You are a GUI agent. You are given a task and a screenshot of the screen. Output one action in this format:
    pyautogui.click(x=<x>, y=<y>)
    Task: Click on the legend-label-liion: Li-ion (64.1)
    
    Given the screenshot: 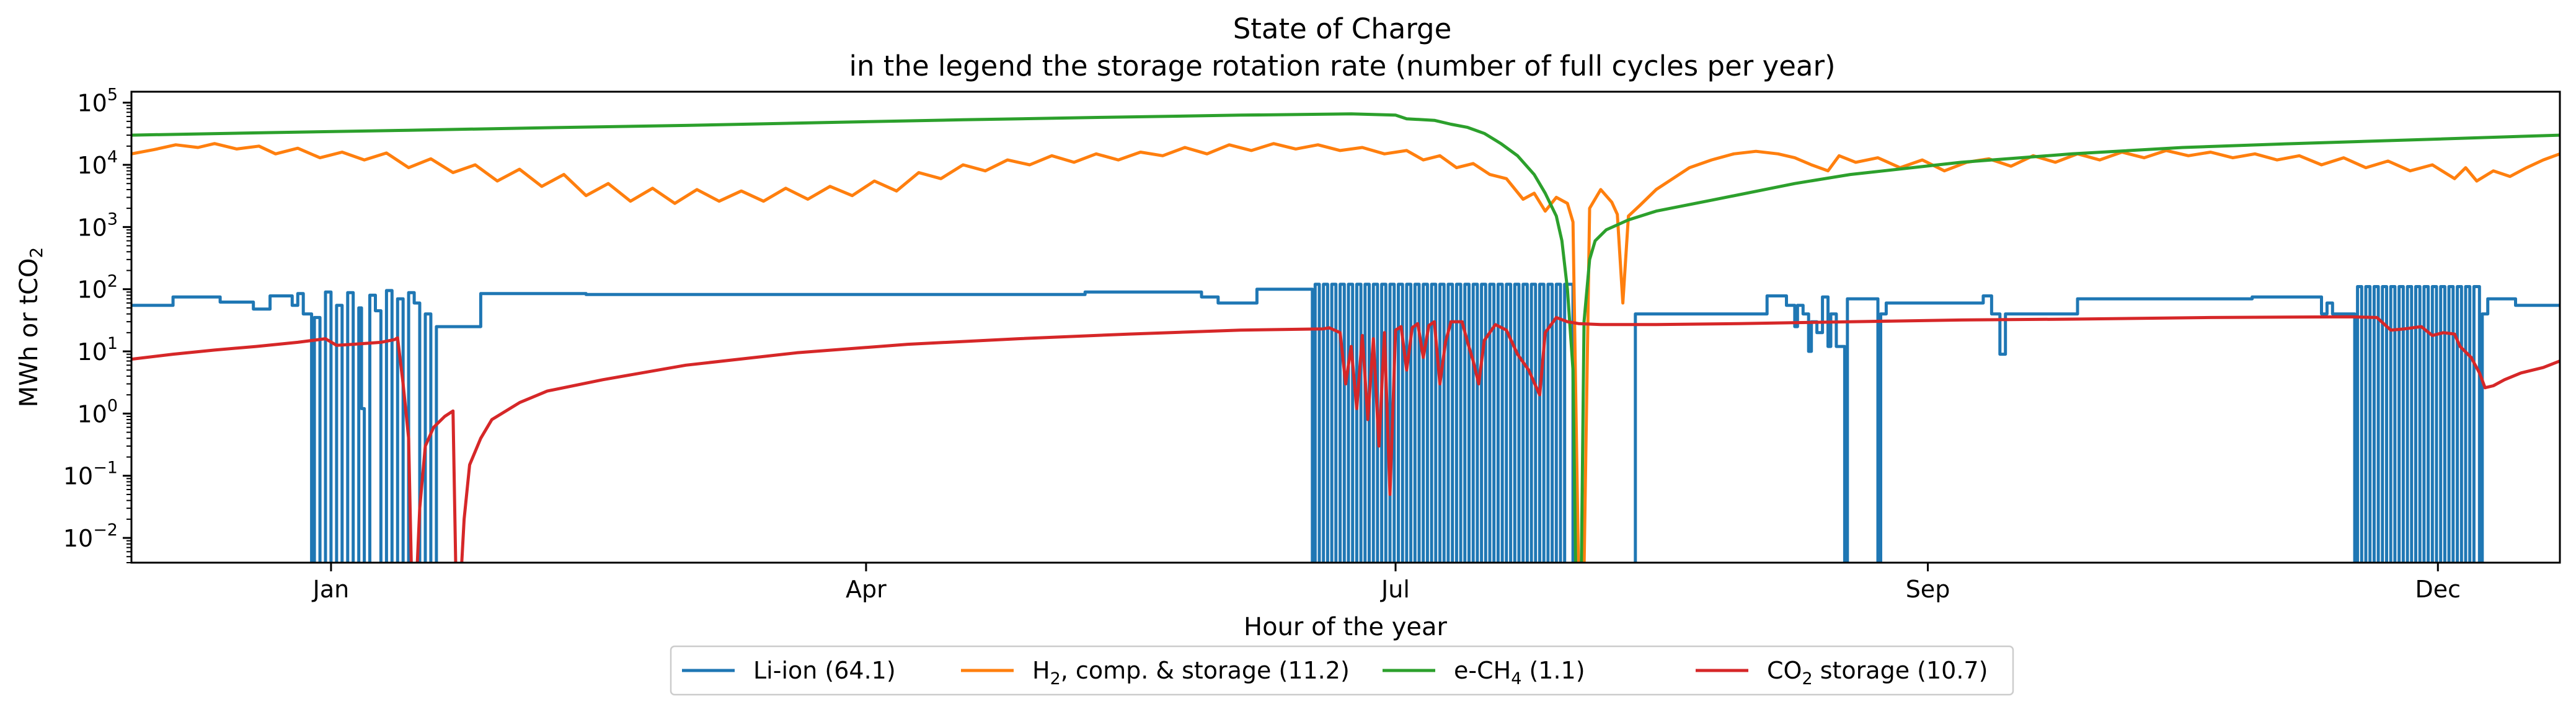 What is the action you would take?
    pyautogui.click(x=824, y=670)
    